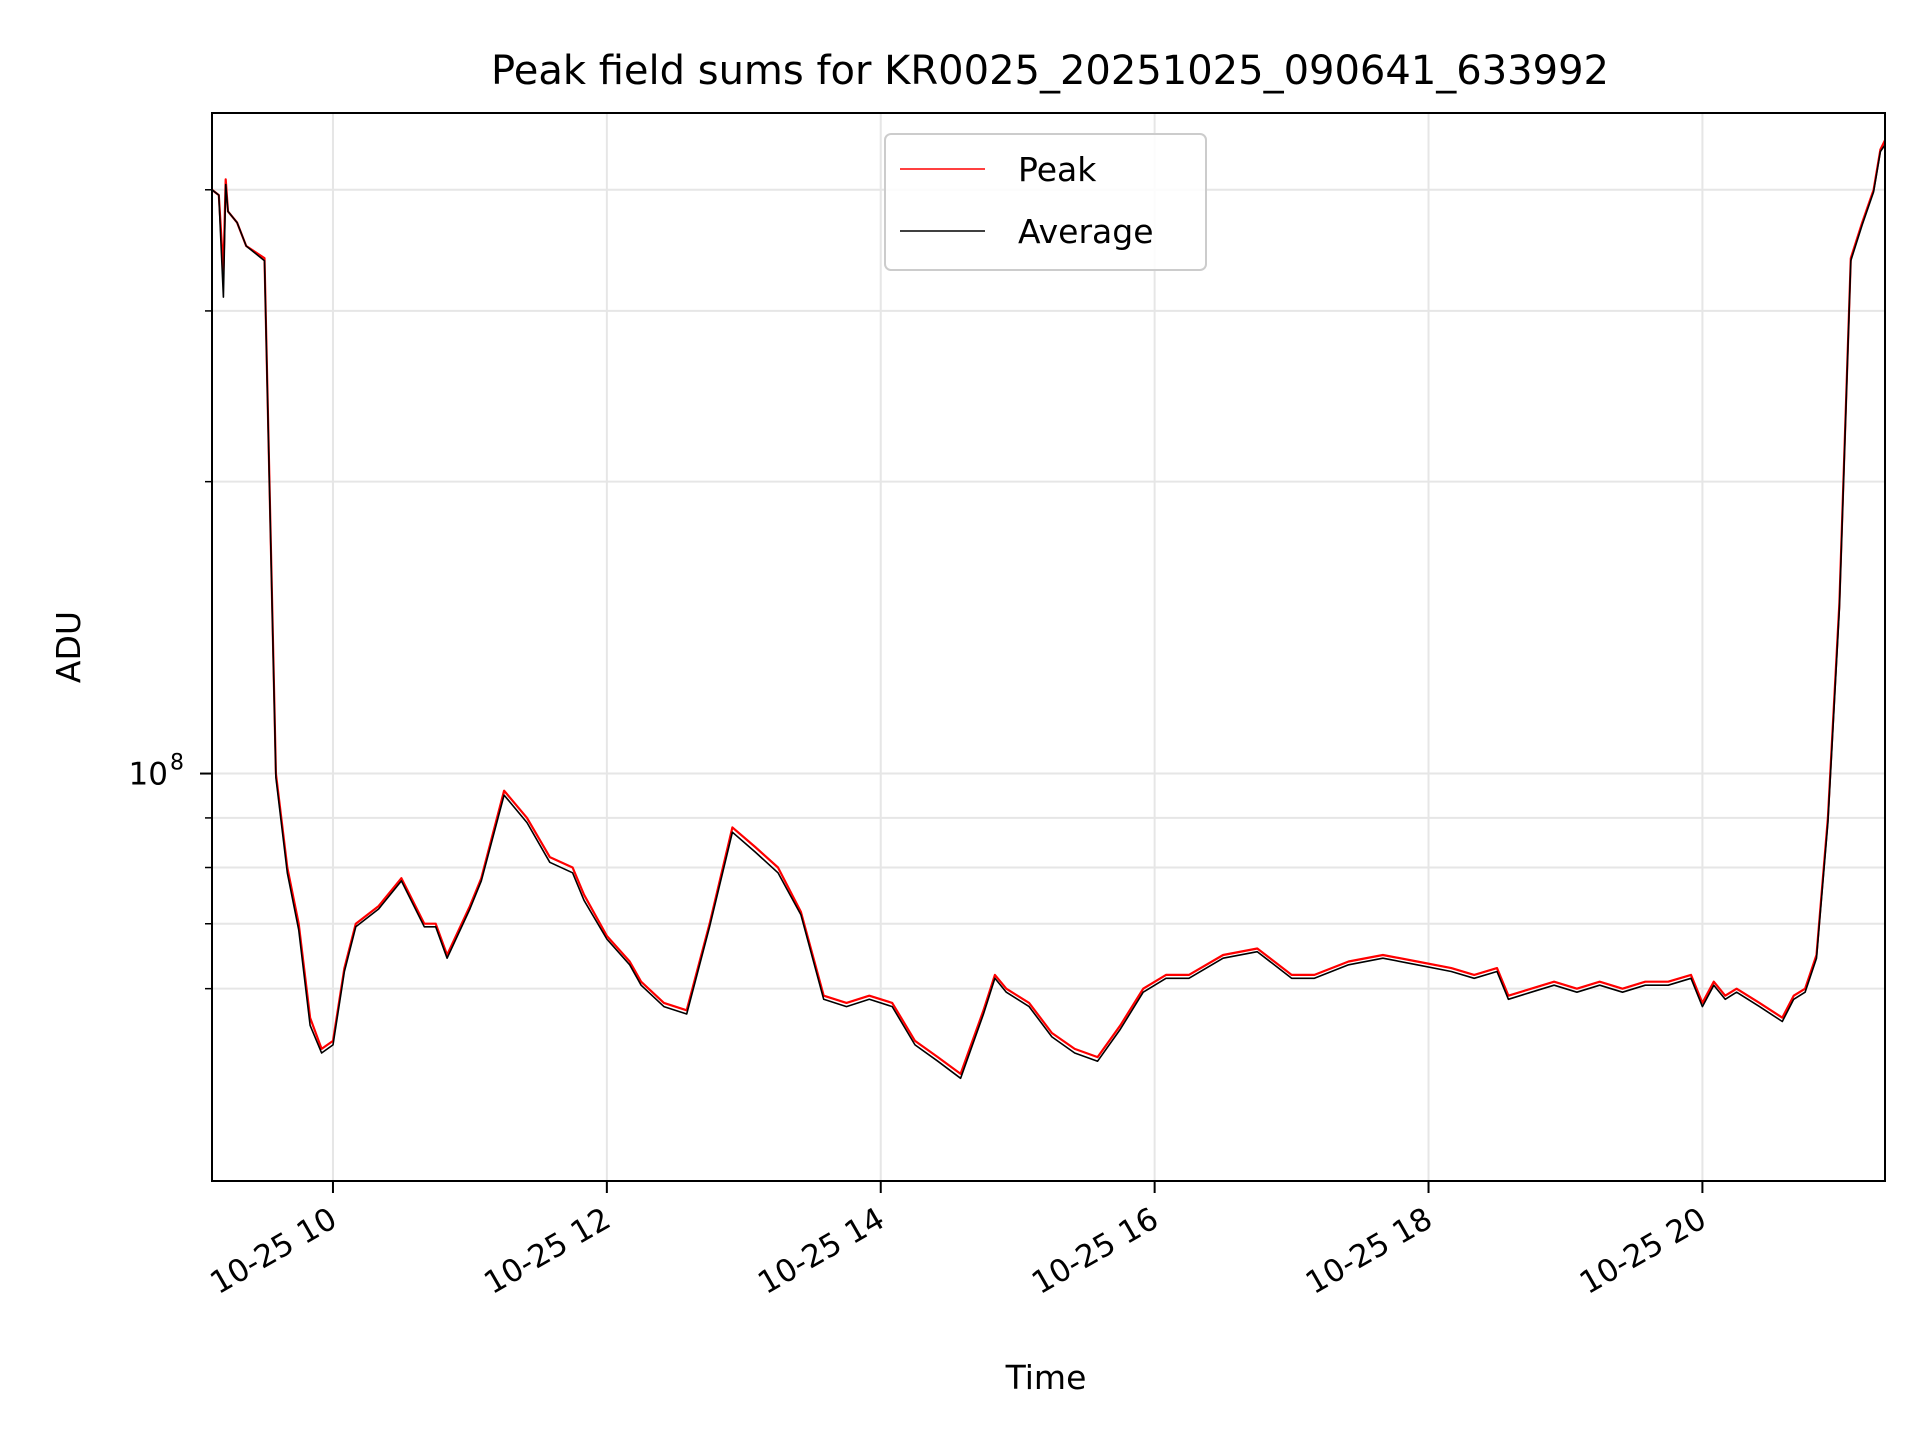 The image size is (1920, 1440). I want to click on legend: Peak Average, so click(1045, 202).